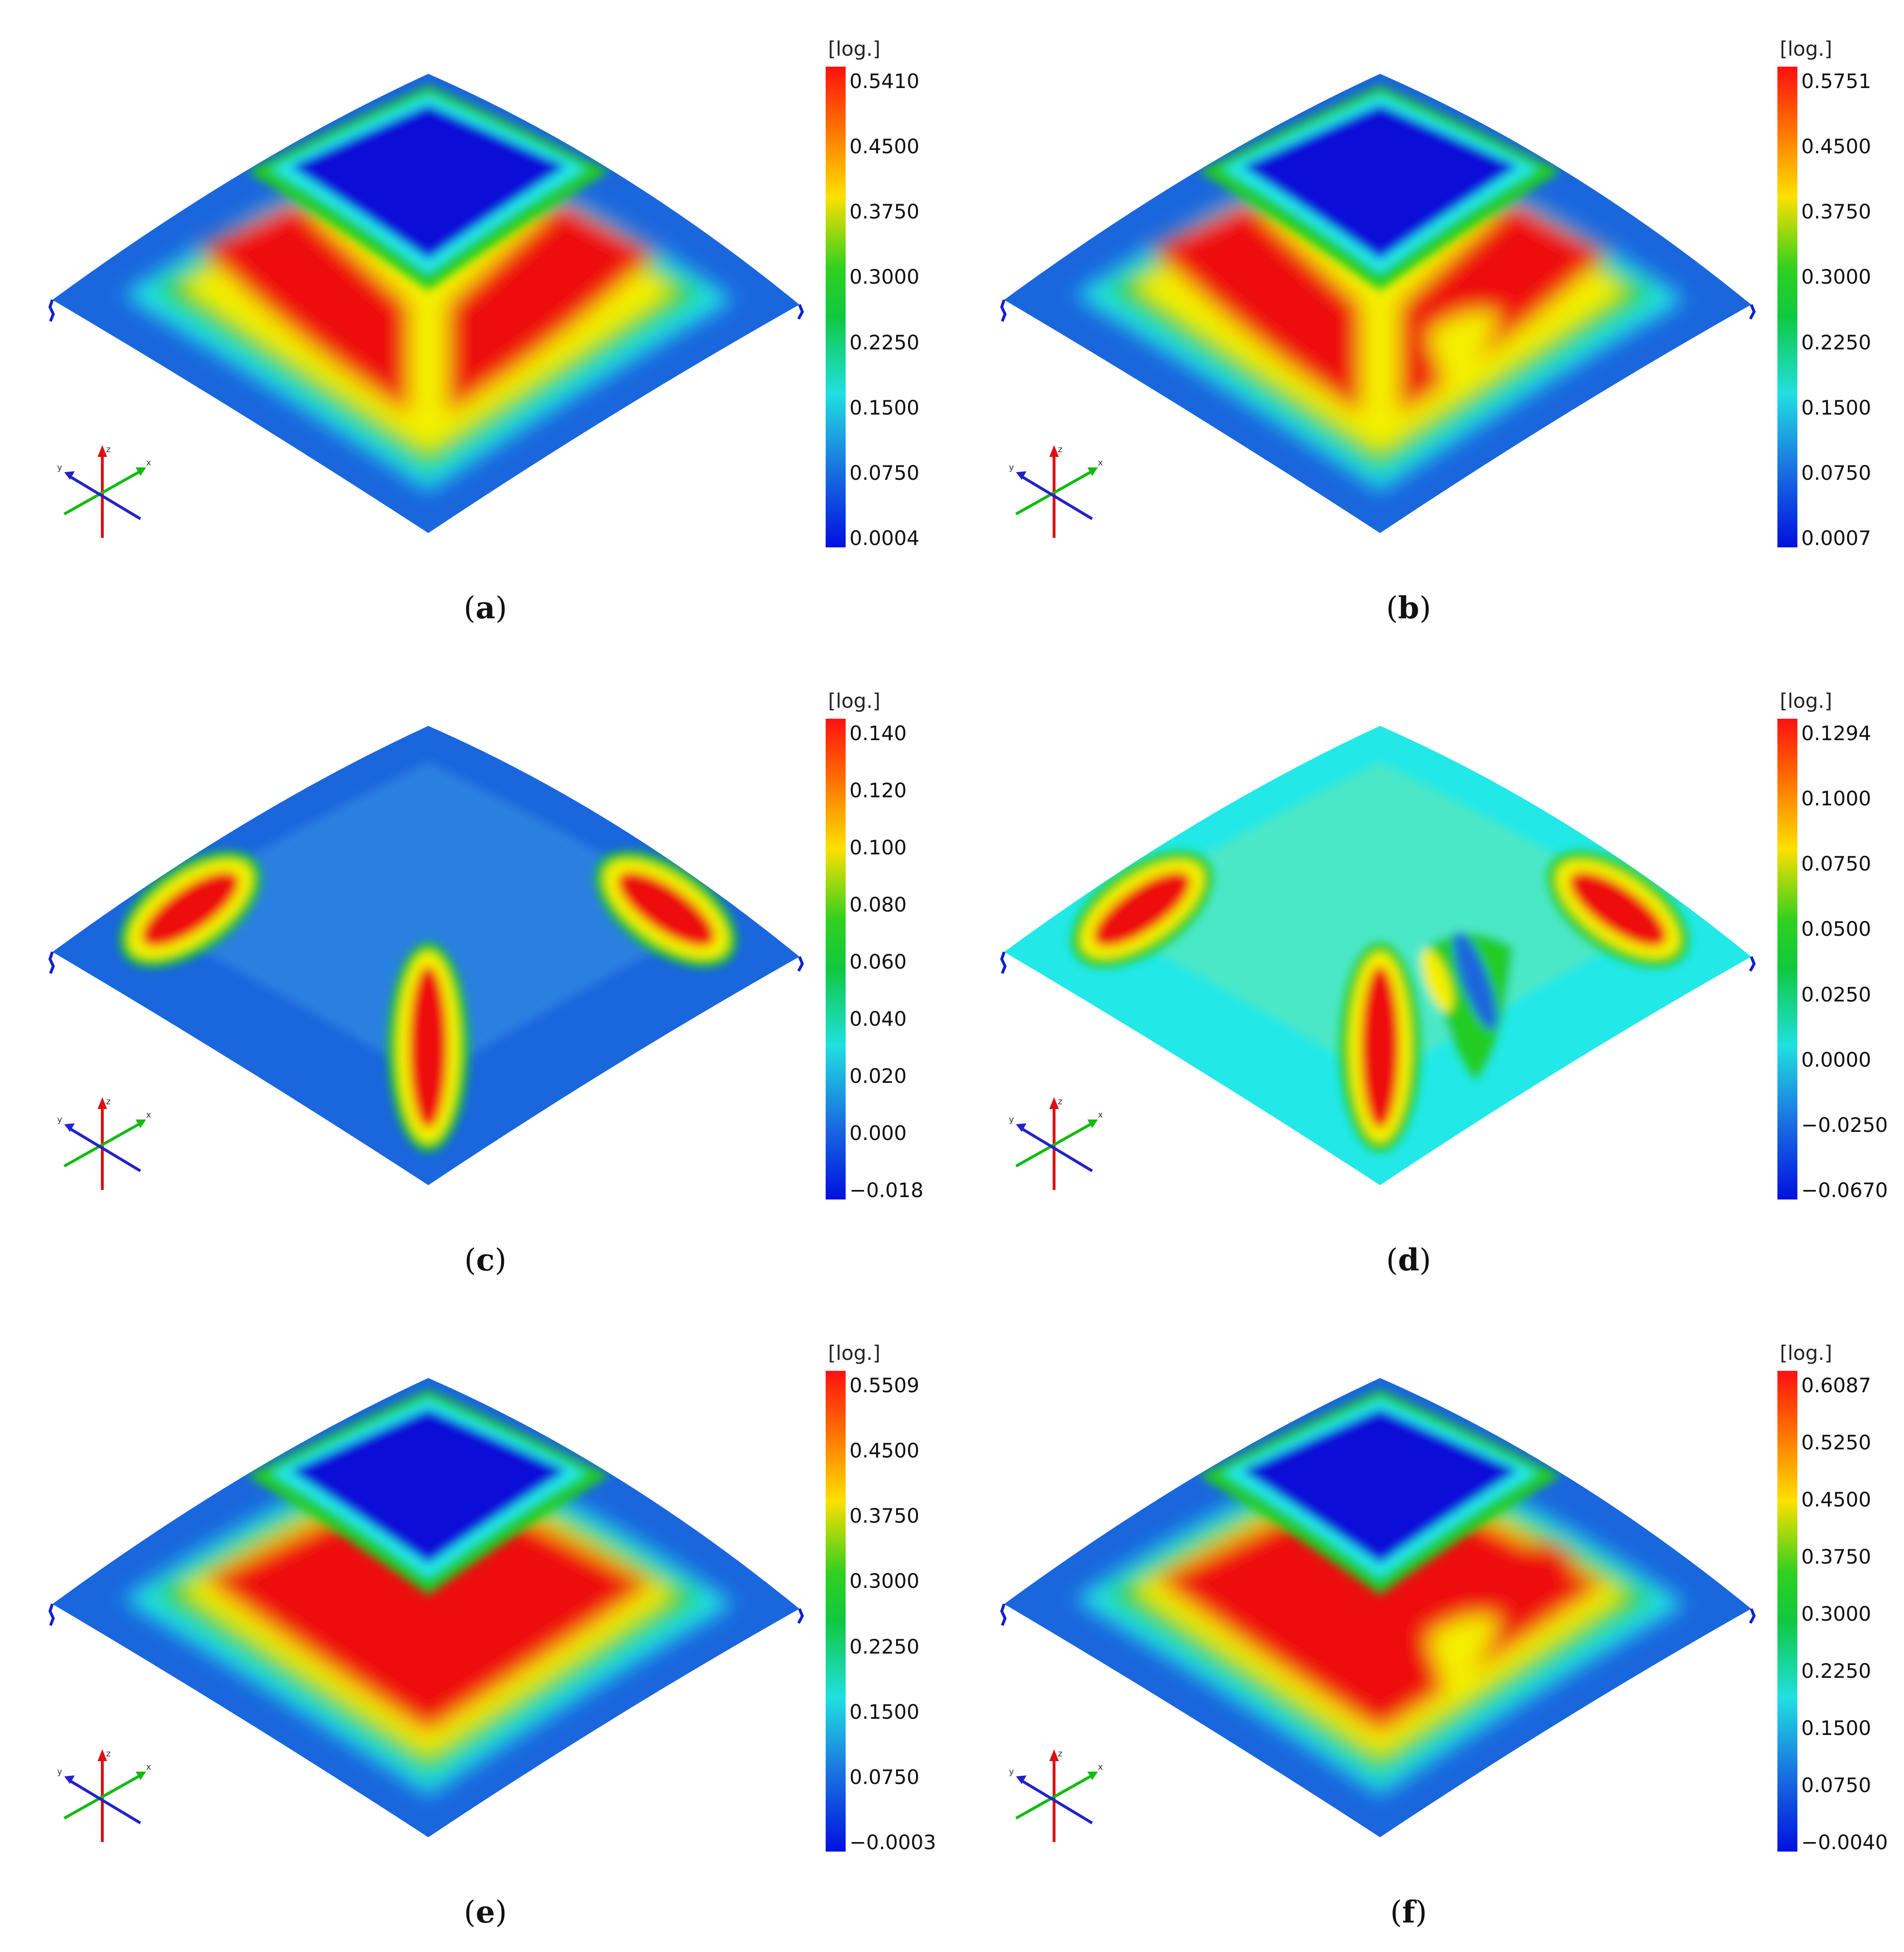 This screenshot has width=1904, height=1952. What do you see at coordinates (1836, 733) in the screenshot?
I see `scale-tick-label: 0.1294` at bounding box center [1836, 733].